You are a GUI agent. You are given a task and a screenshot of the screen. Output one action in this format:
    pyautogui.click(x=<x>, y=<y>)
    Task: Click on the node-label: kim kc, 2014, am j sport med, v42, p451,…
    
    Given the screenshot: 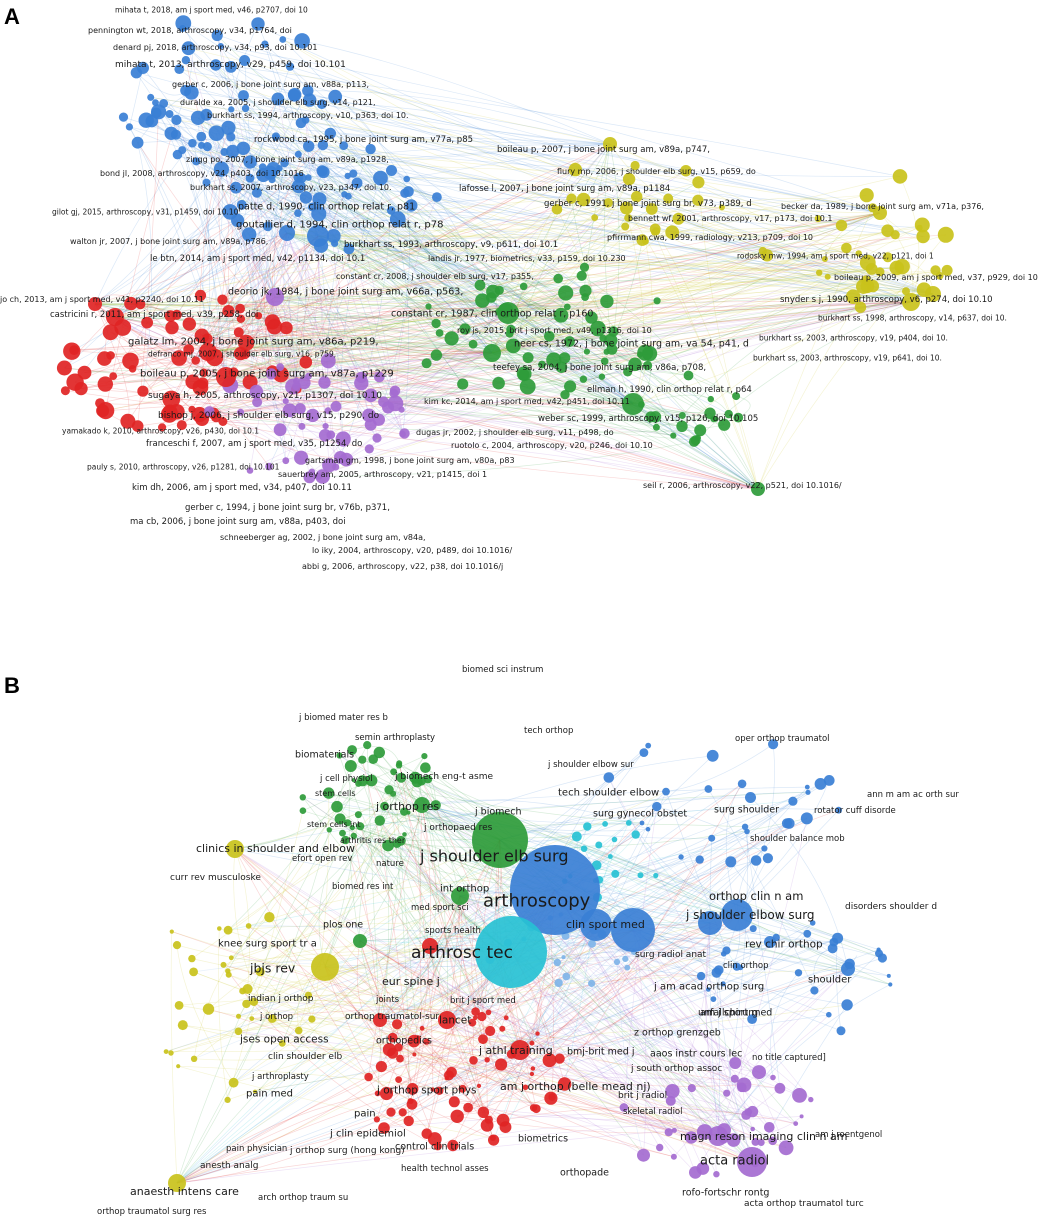 What is the action you would take?
    pyautogui.click(x=527, y=401)
    